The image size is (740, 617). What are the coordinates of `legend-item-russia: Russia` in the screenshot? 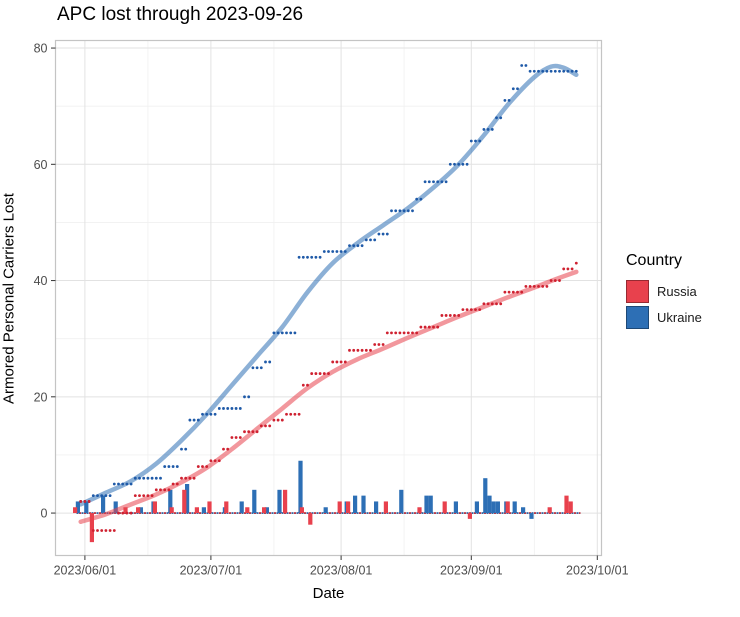 It's located at (664, 291).